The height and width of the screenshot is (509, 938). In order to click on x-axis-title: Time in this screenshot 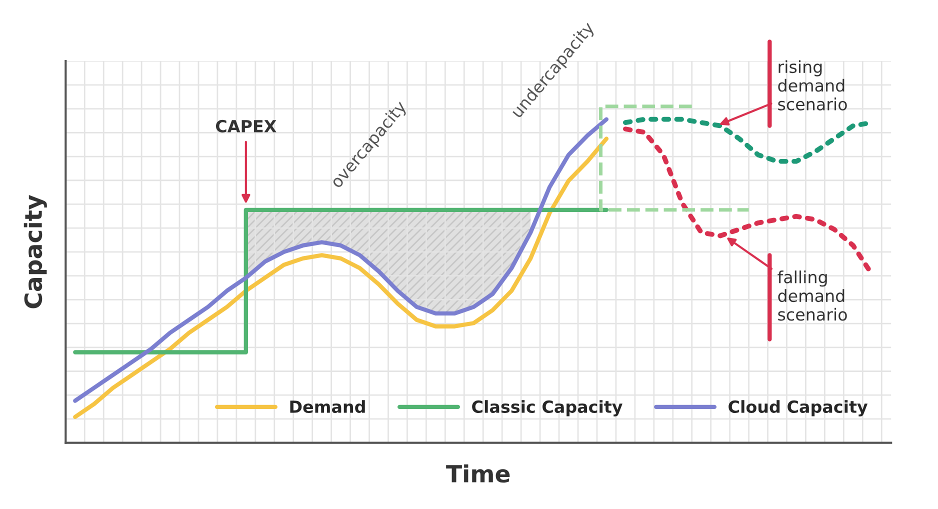, I will do `click(478, 473)`.